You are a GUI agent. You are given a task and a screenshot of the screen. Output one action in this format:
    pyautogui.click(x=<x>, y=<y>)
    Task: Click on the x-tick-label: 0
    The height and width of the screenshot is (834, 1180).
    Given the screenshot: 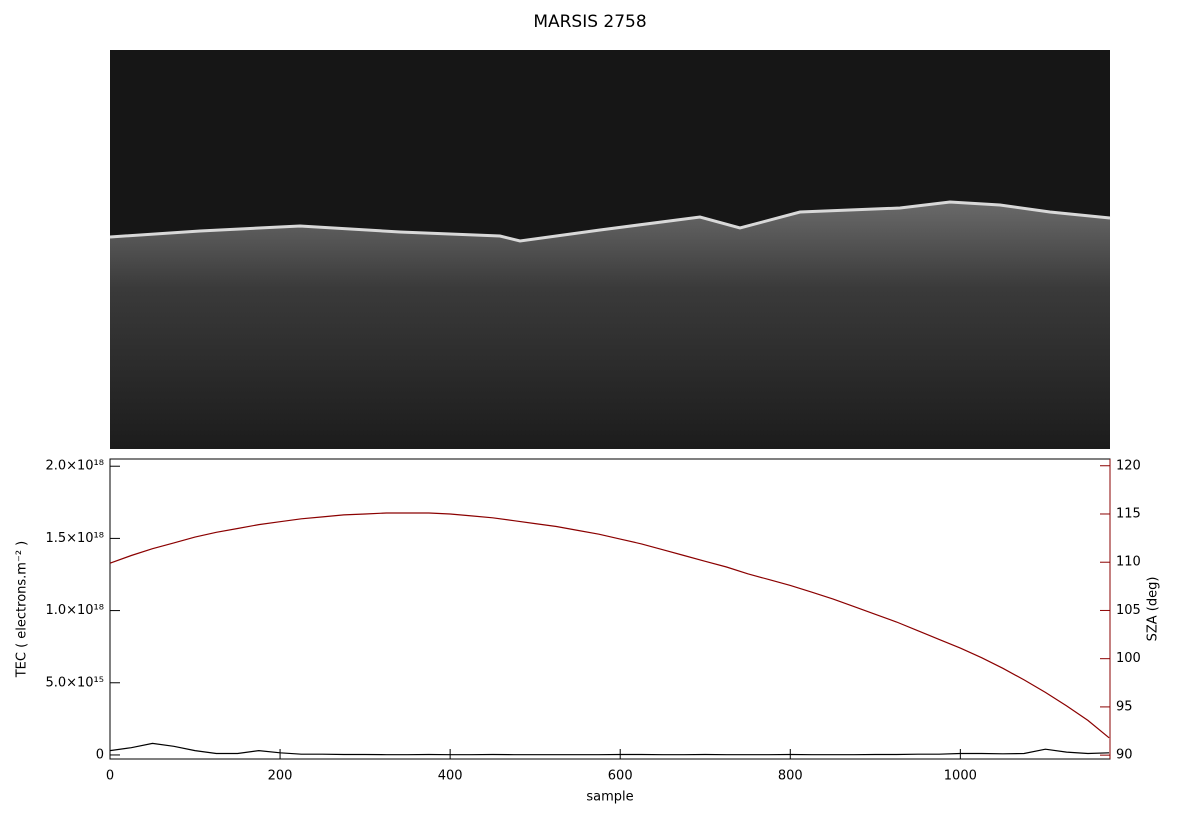 What is the action you would take?
    pyautogui.click(x=110, y=776)
    